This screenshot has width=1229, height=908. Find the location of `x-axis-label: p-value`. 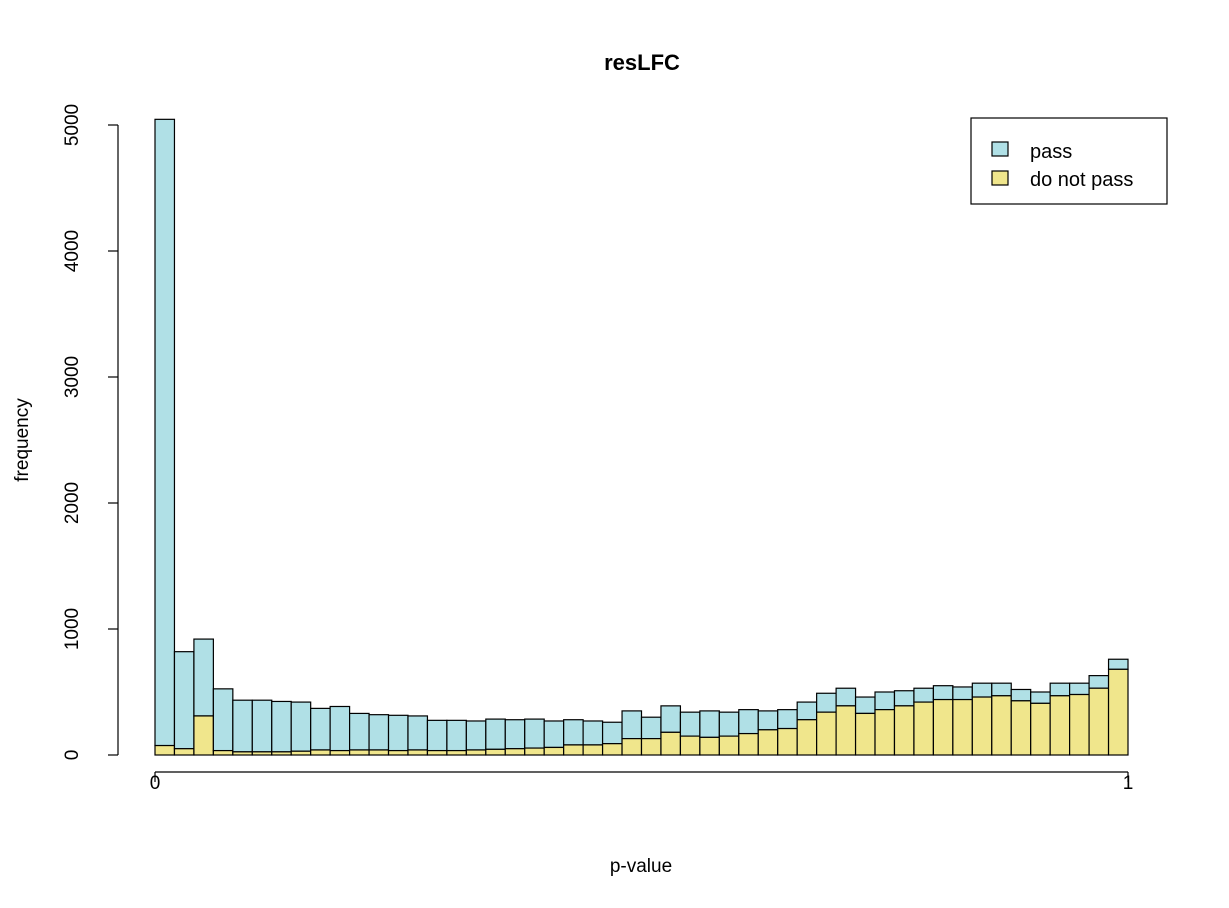

x-axis-label: p-value is located at coordinates (641, 866).